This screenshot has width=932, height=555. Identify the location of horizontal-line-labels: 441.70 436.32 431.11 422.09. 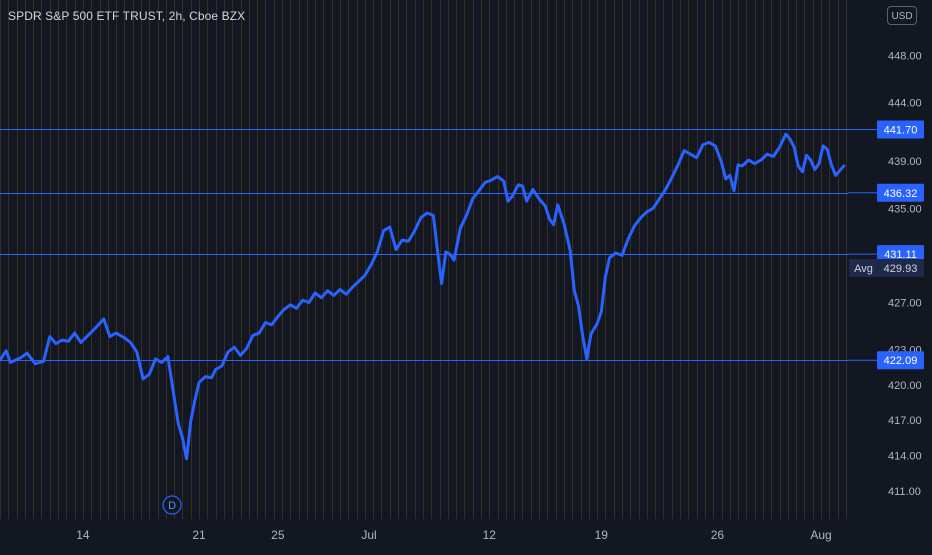
(886, 245).